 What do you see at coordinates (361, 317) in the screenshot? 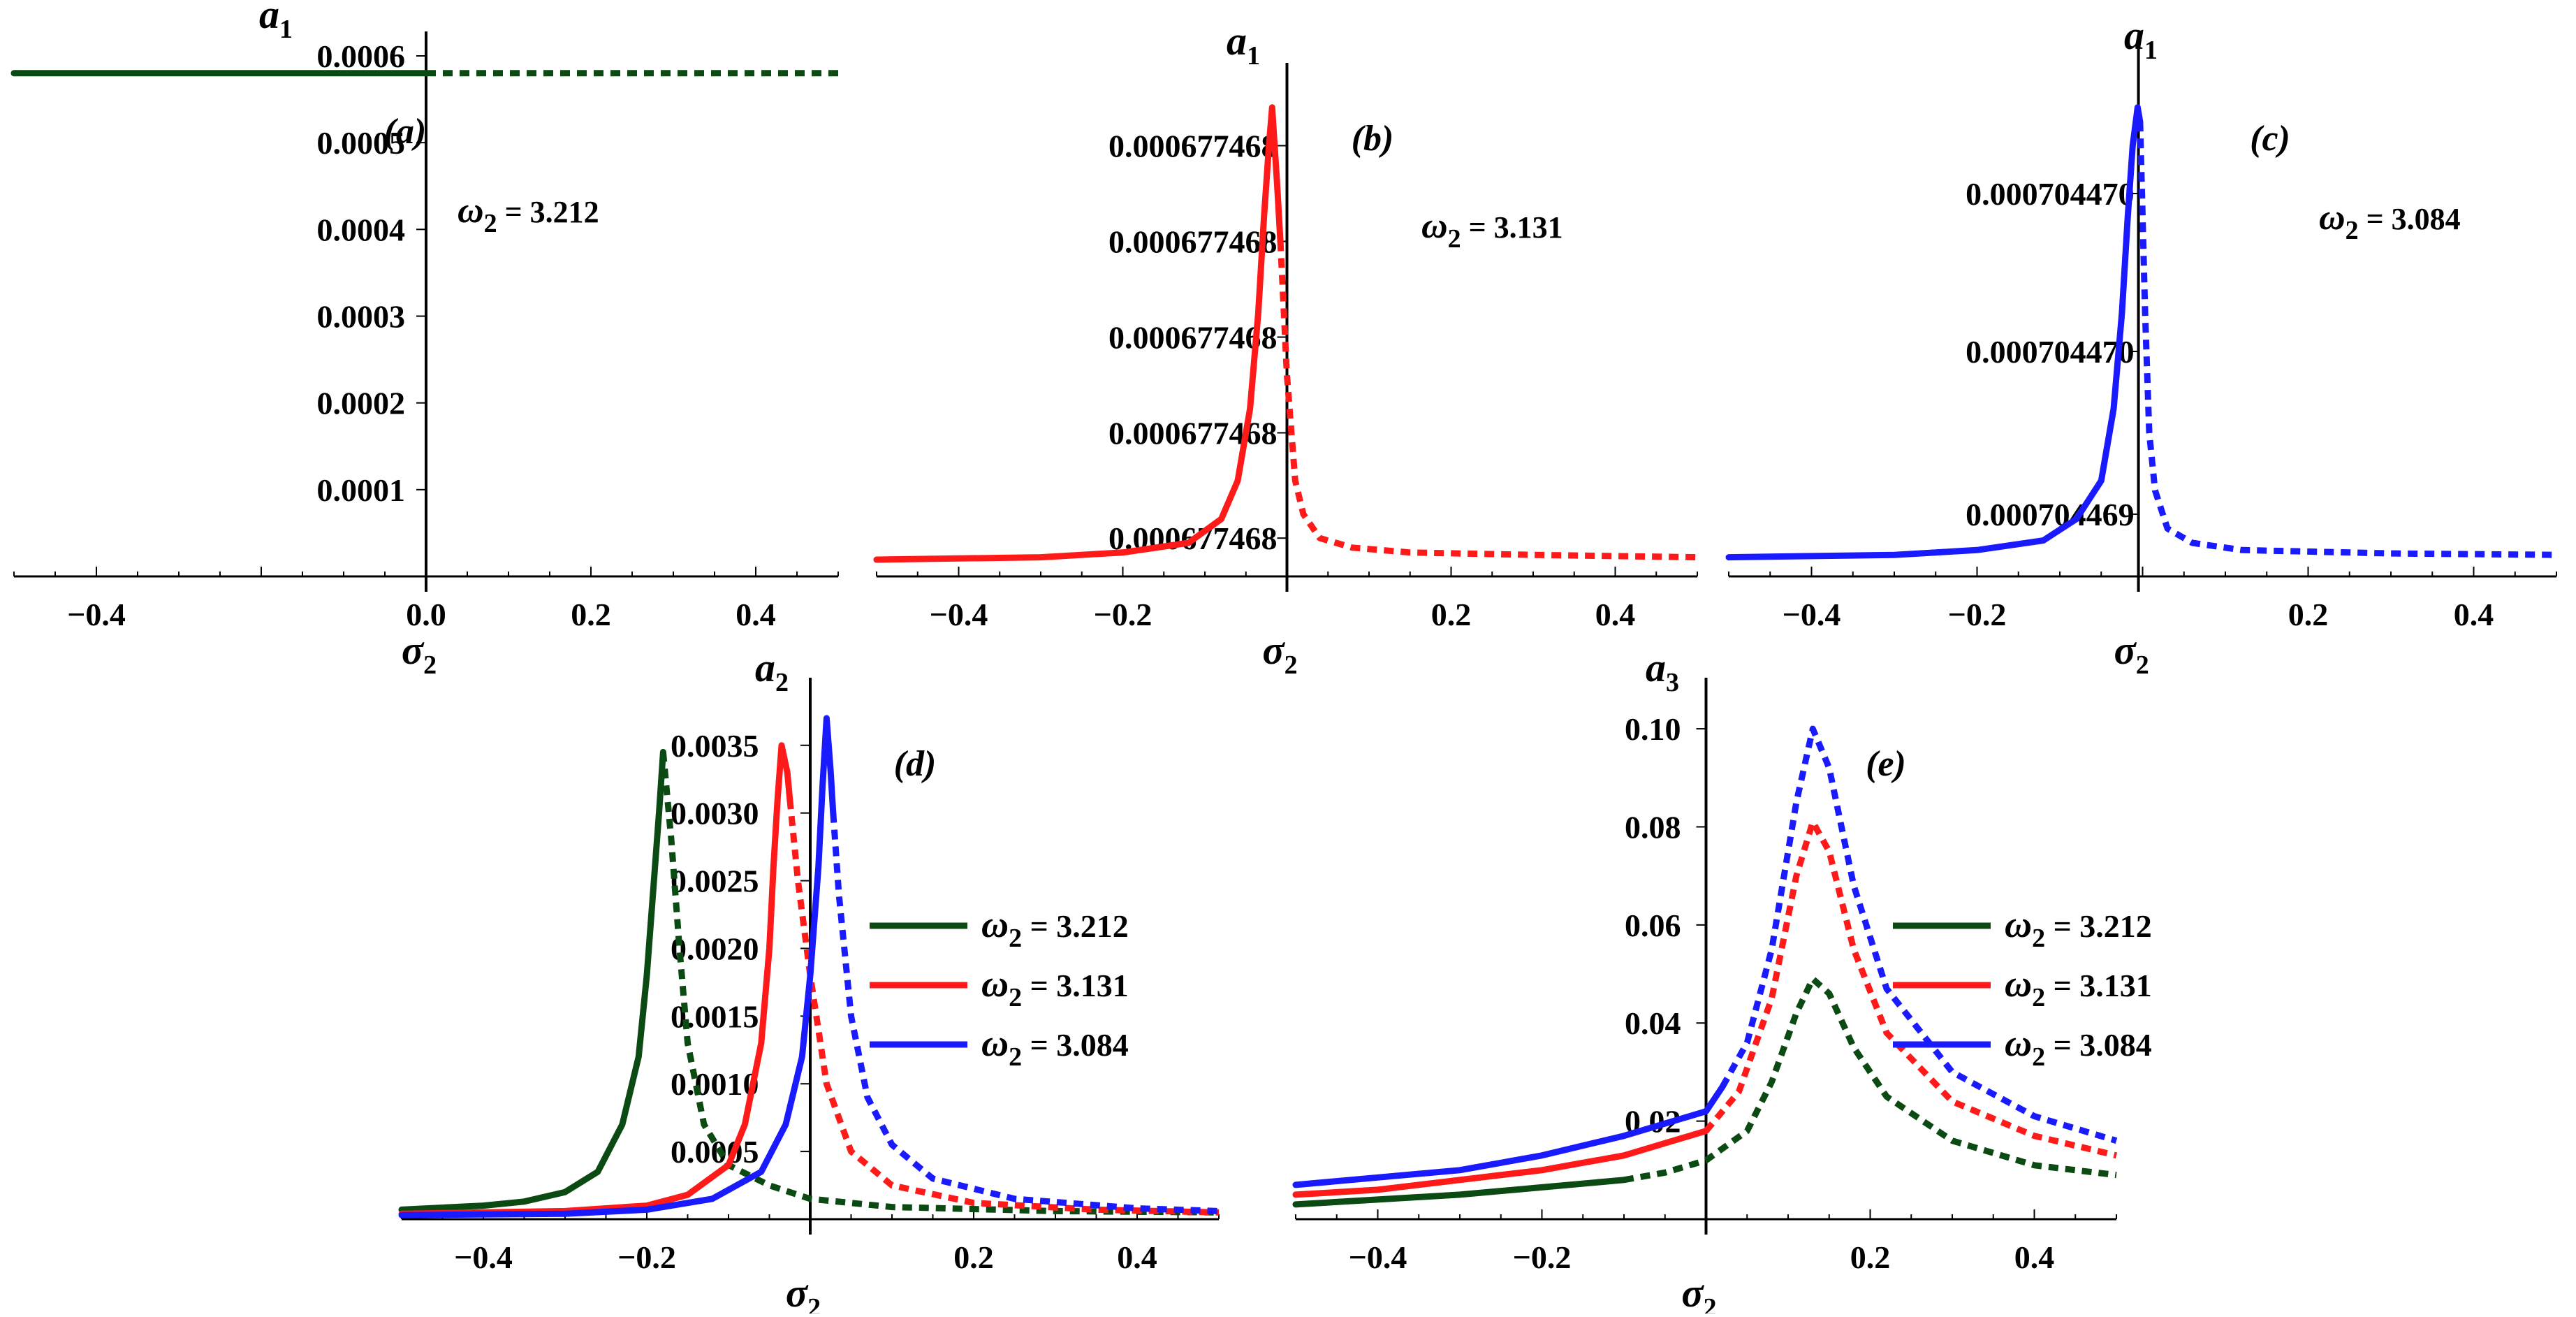
I see `y-tick-label: 0.0003` at bounding box center [361, 317].